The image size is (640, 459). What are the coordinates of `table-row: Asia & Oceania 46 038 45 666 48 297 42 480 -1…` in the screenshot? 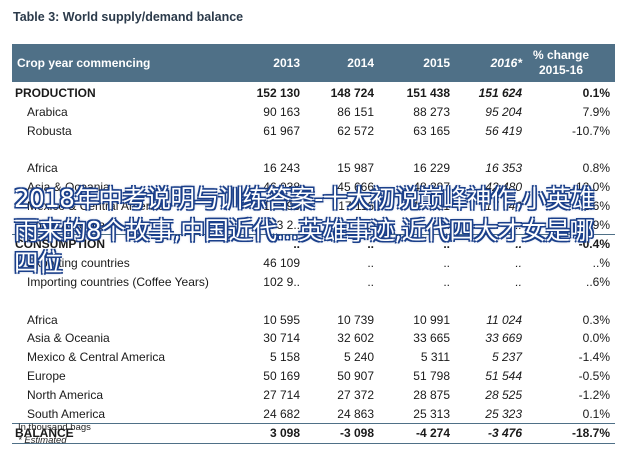 It's located at (313, 187).